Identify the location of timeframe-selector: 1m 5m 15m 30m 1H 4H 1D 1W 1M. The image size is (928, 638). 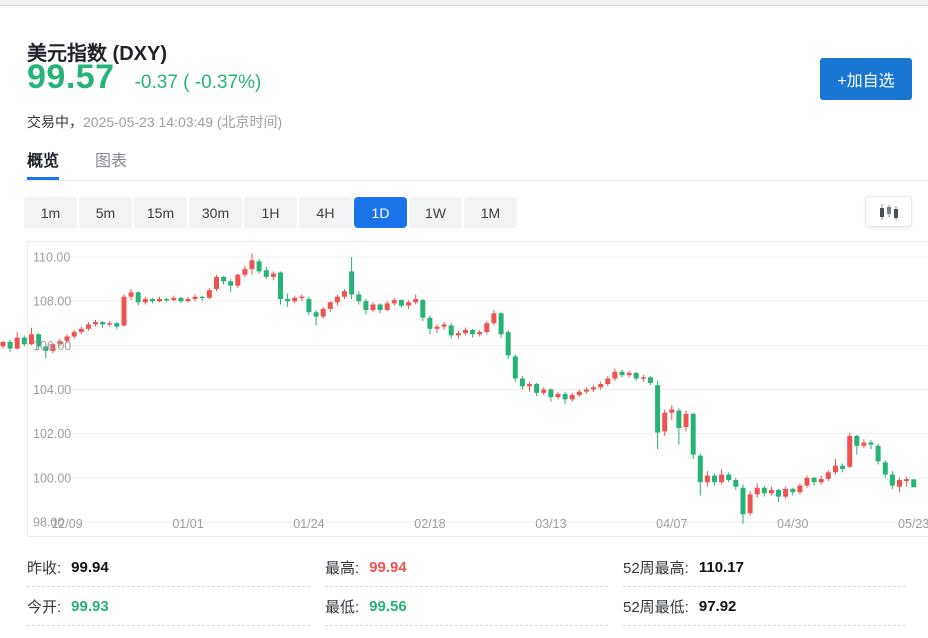
(270, 212).